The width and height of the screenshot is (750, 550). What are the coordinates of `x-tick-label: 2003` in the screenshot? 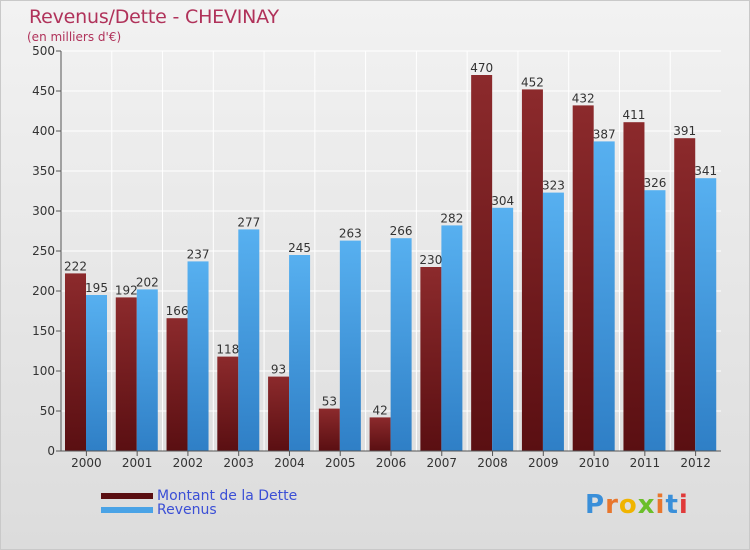 It's located at (238, 463).